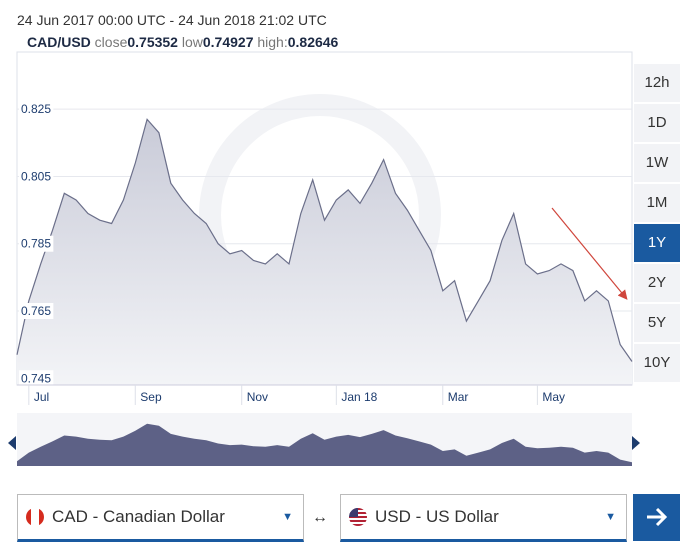 This screenshot has width=687, height=551. What do you see at coordinates (657, 244) in the screenshot?
I see `range-button: 1Y` at bounding box center [657, 244].